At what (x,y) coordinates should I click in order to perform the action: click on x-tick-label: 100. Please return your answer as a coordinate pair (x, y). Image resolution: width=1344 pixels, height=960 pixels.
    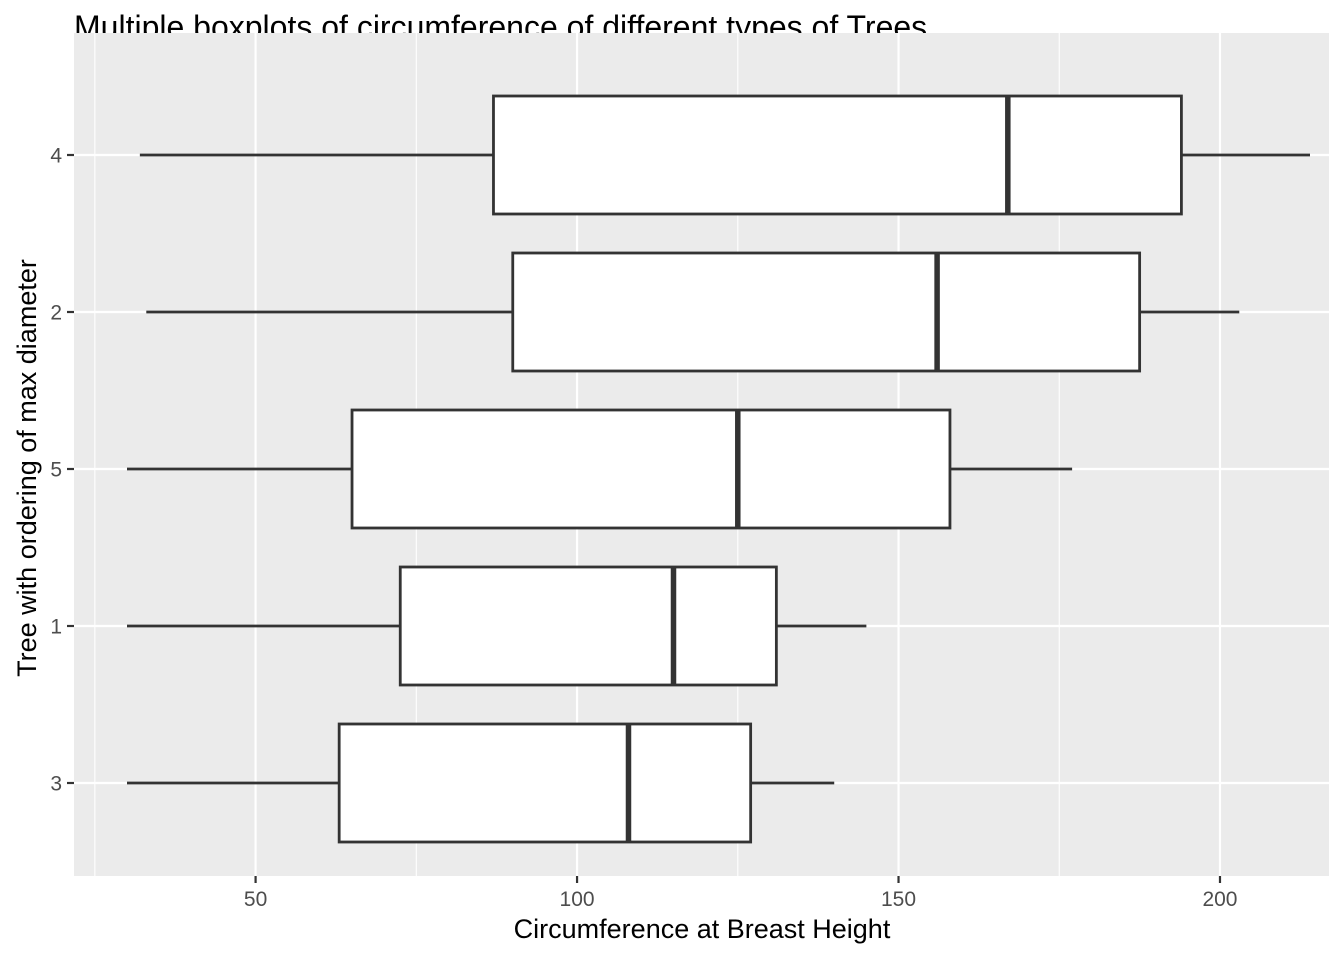
    Looking at the image, I should click on (577, 899).